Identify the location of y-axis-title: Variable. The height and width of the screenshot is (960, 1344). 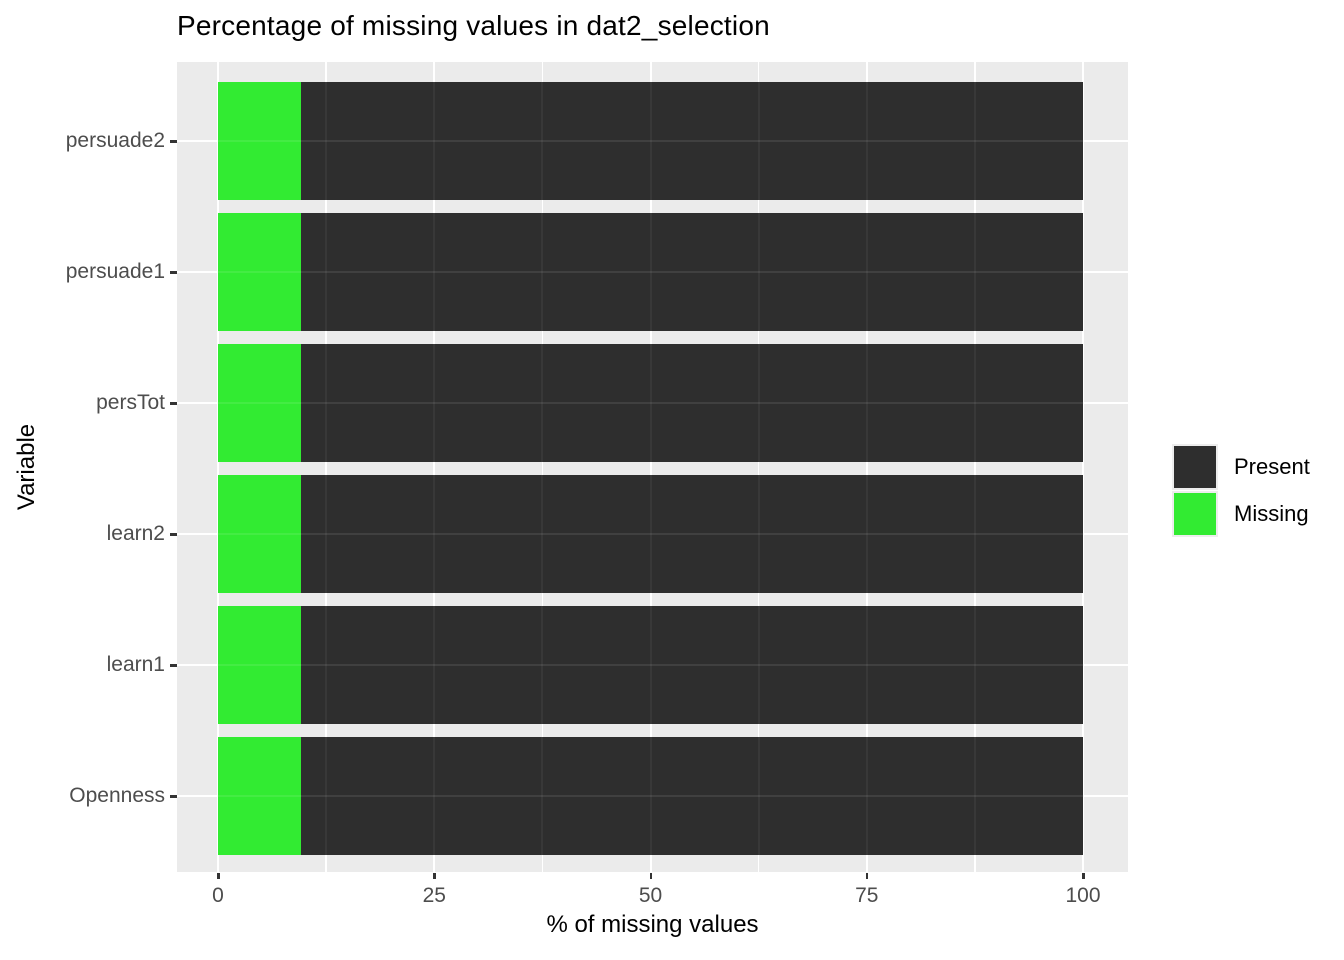
(26, 467).